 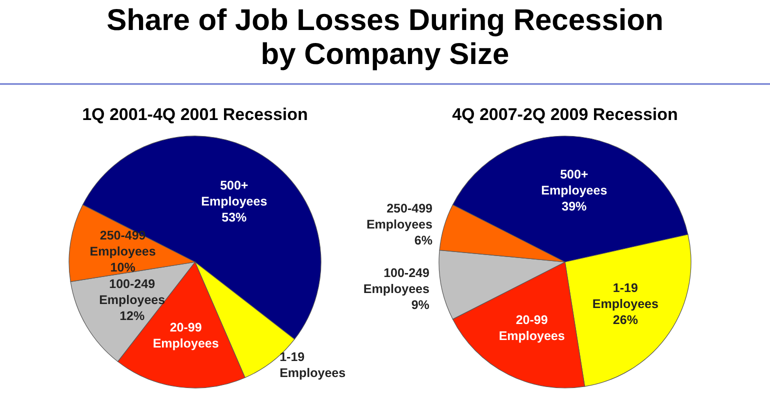 What do you see at coordinates (195, 114) in the screenshot?
I see `chart-subtitle: 1Q 2001-4Q 2001 Recession` at bounding box center [195, 114].